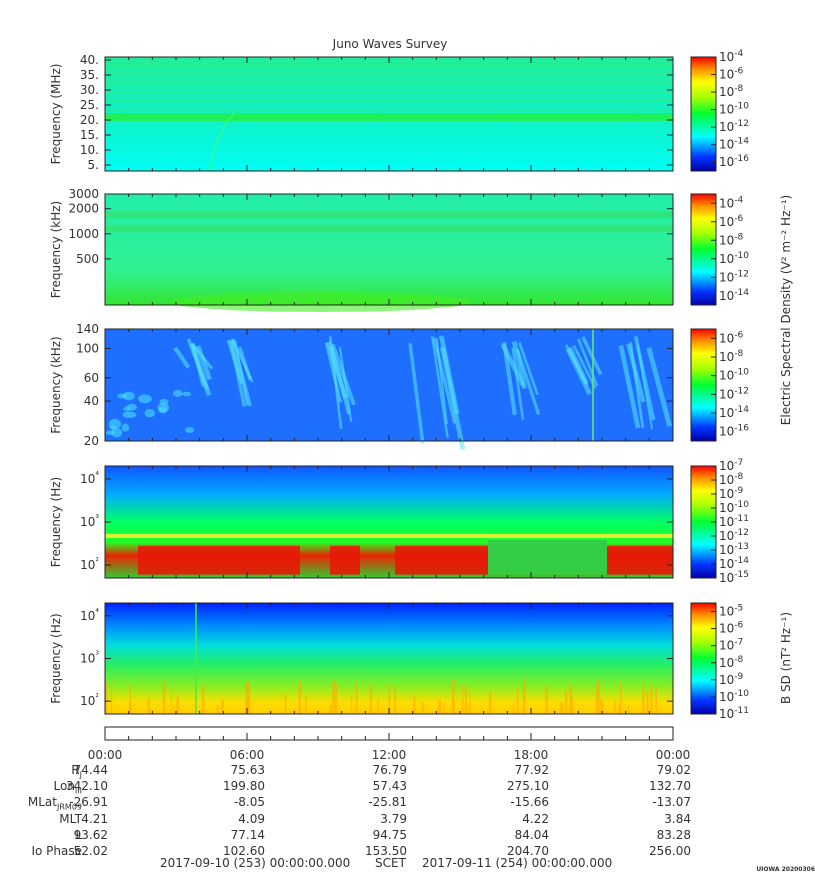 This screenshot has height=880, width=815. What do you see at coordinates (531, 755) in the screenshot?
I see `time-tick-label: 18:00` at bounding box center [531, 755].